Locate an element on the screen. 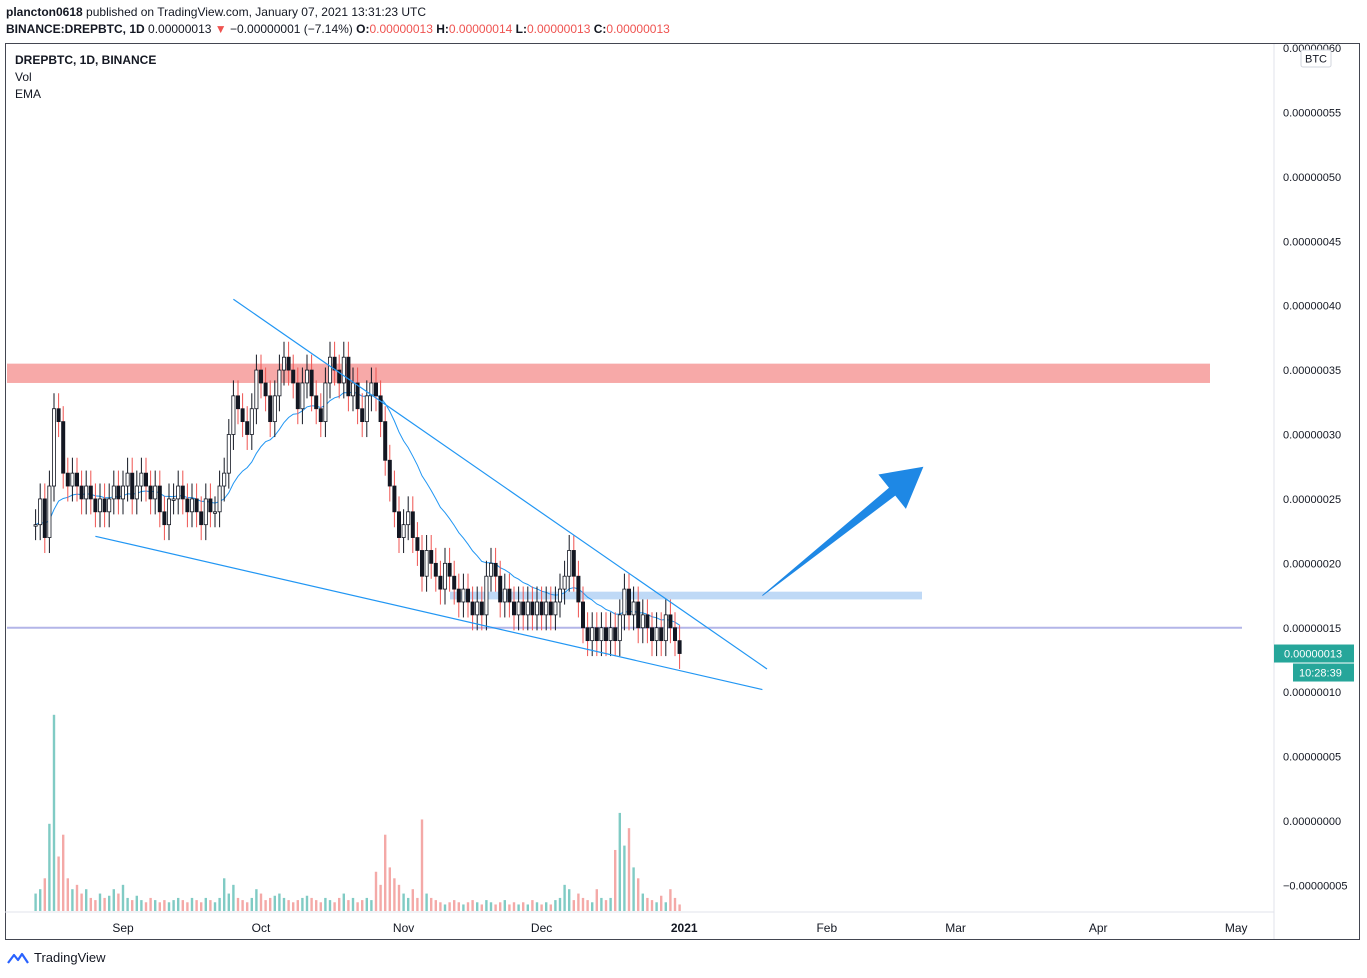  wedge-lower-trendline is located at coordinates (429, 613).